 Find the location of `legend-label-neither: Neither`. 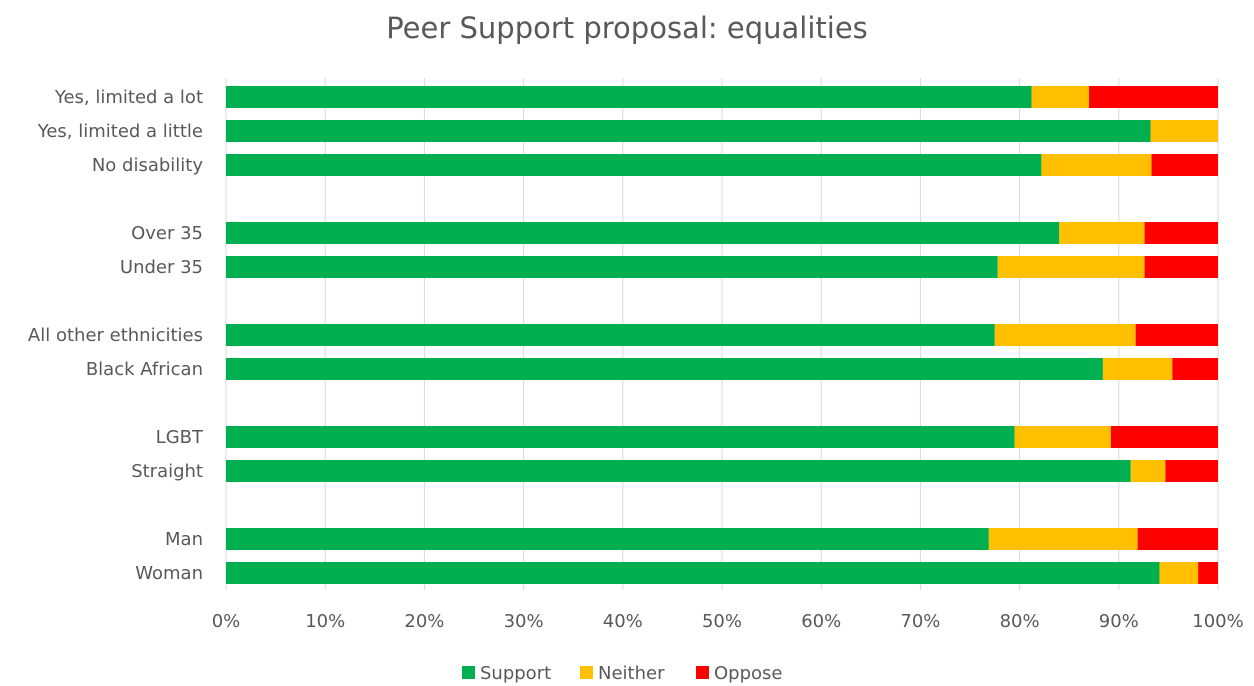

legend-label-neither: Neither is located at coordinates (631, 673).